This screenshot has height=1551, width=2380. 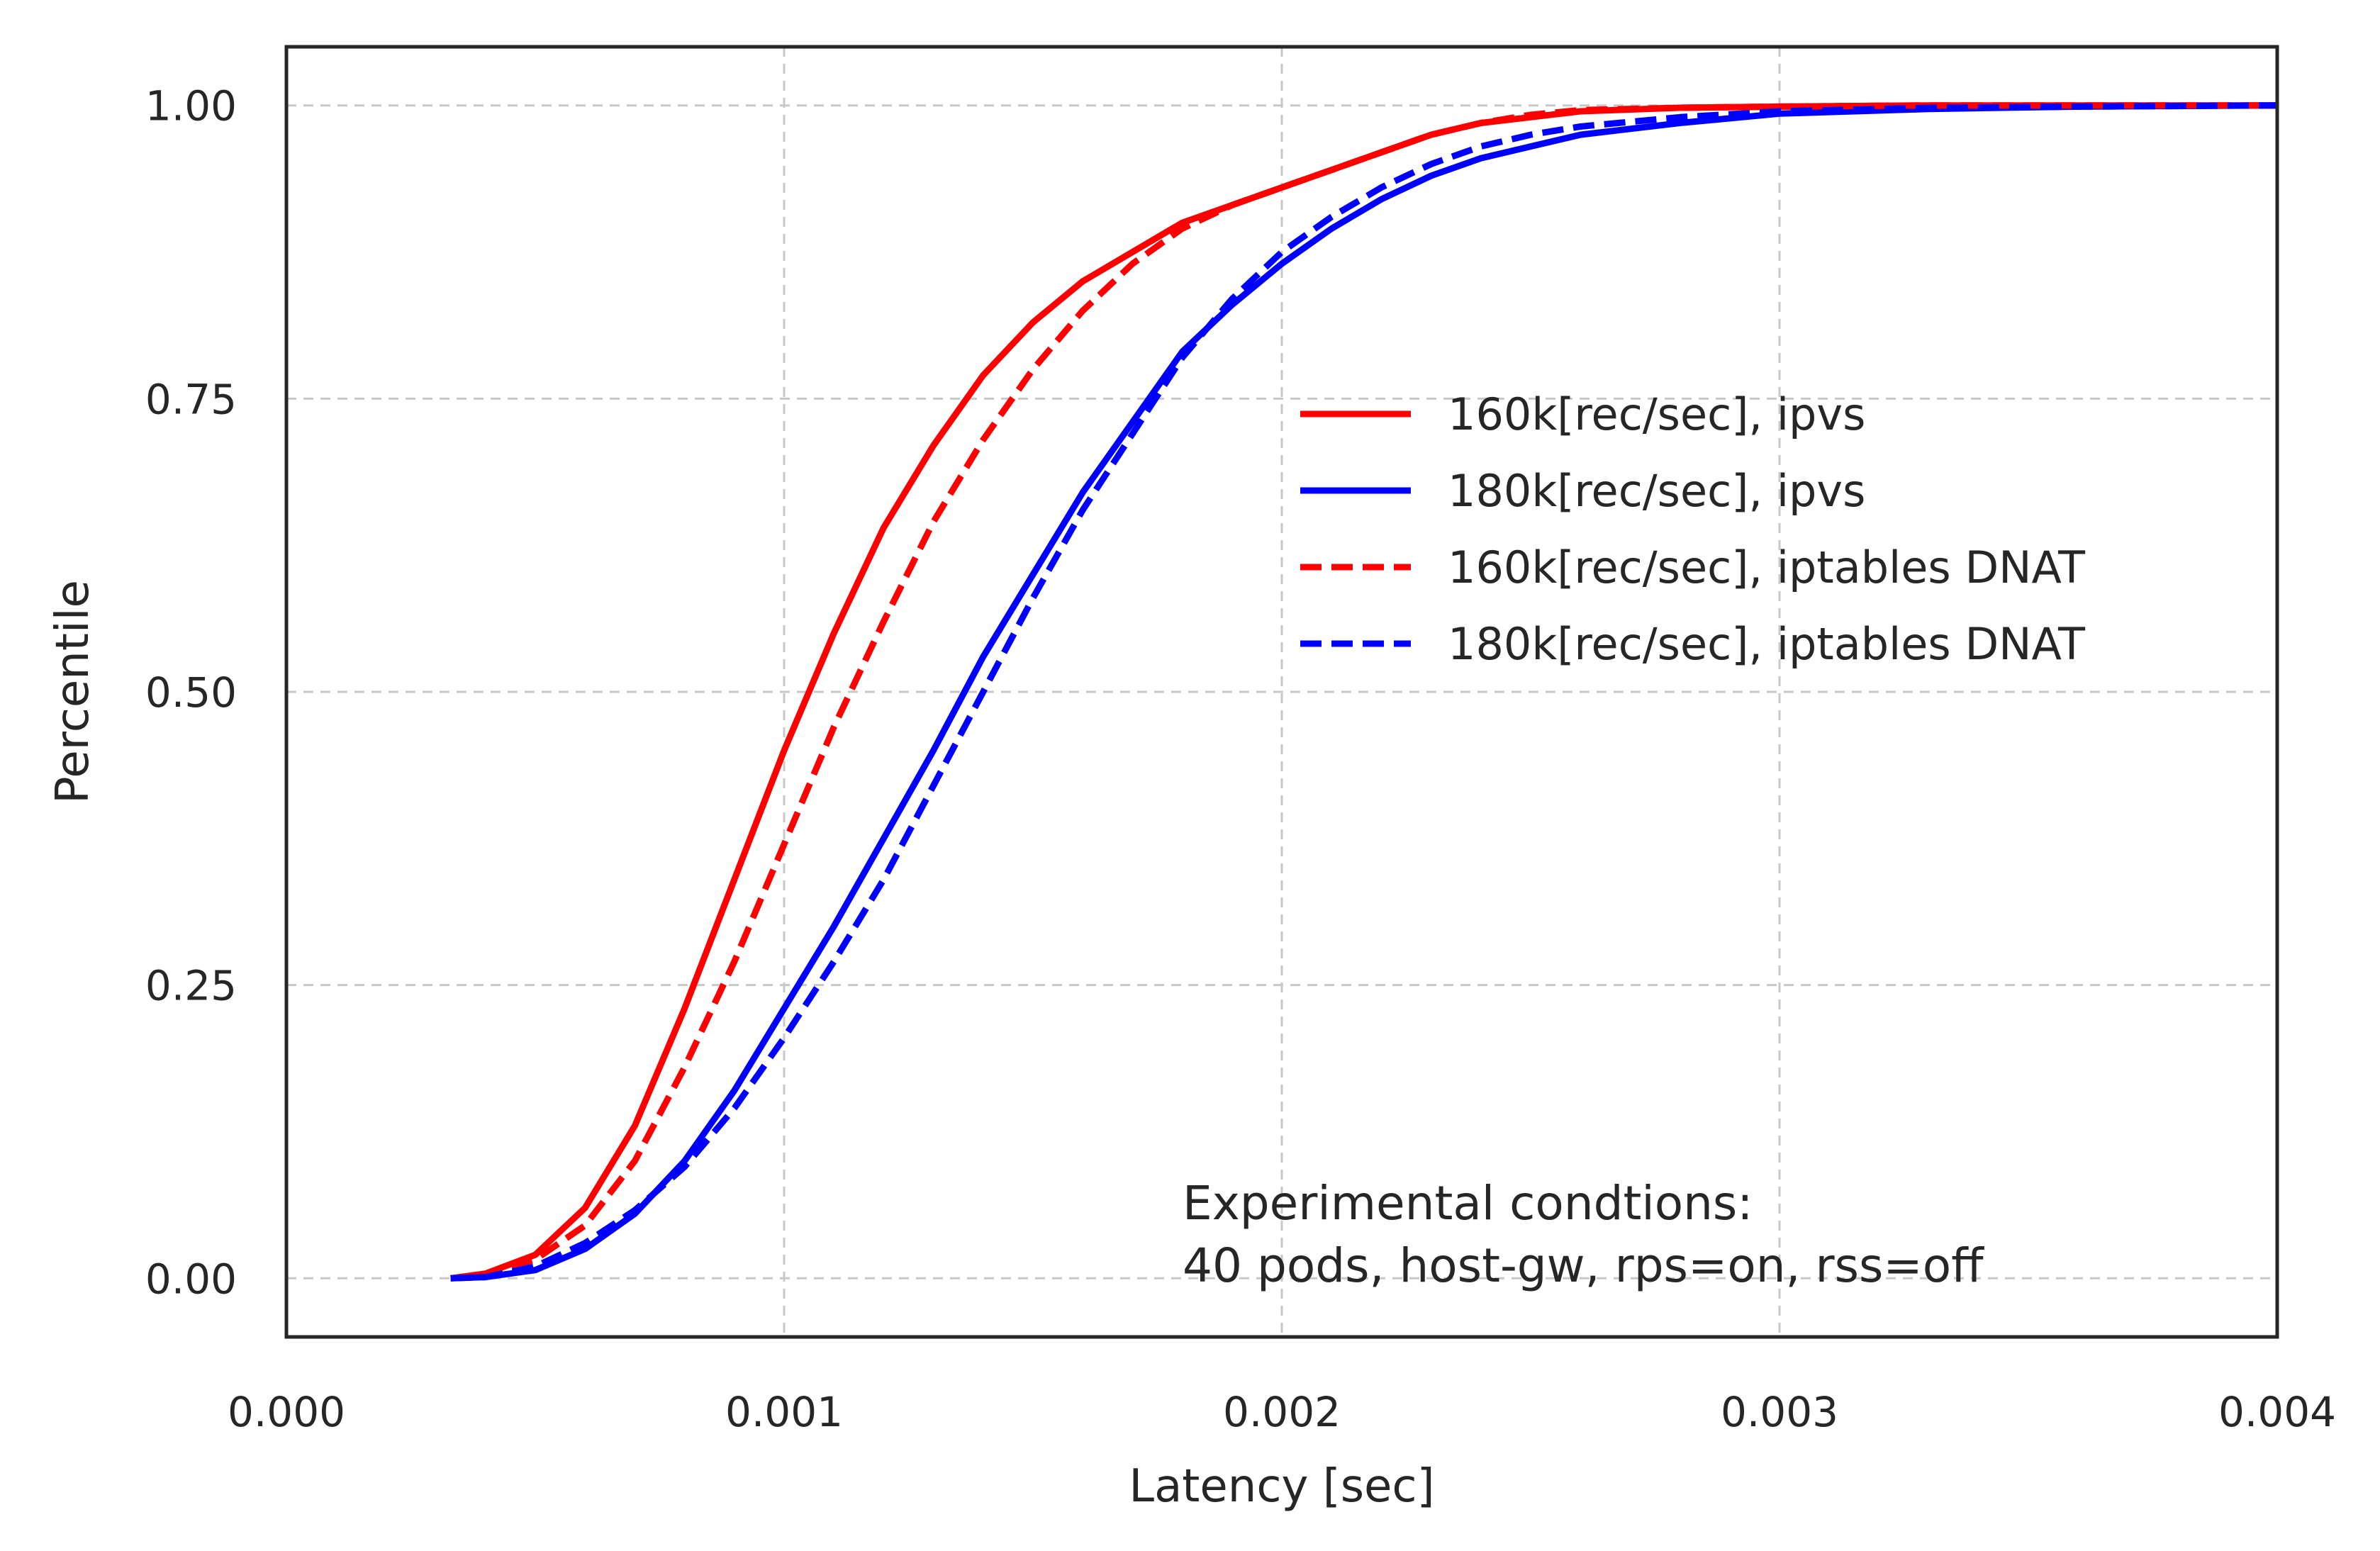 What do you see at coordinates (2277, 1412) in the screenshot?
I see `x-tick-label: 0.004` at bounding box center [2277, 1412].